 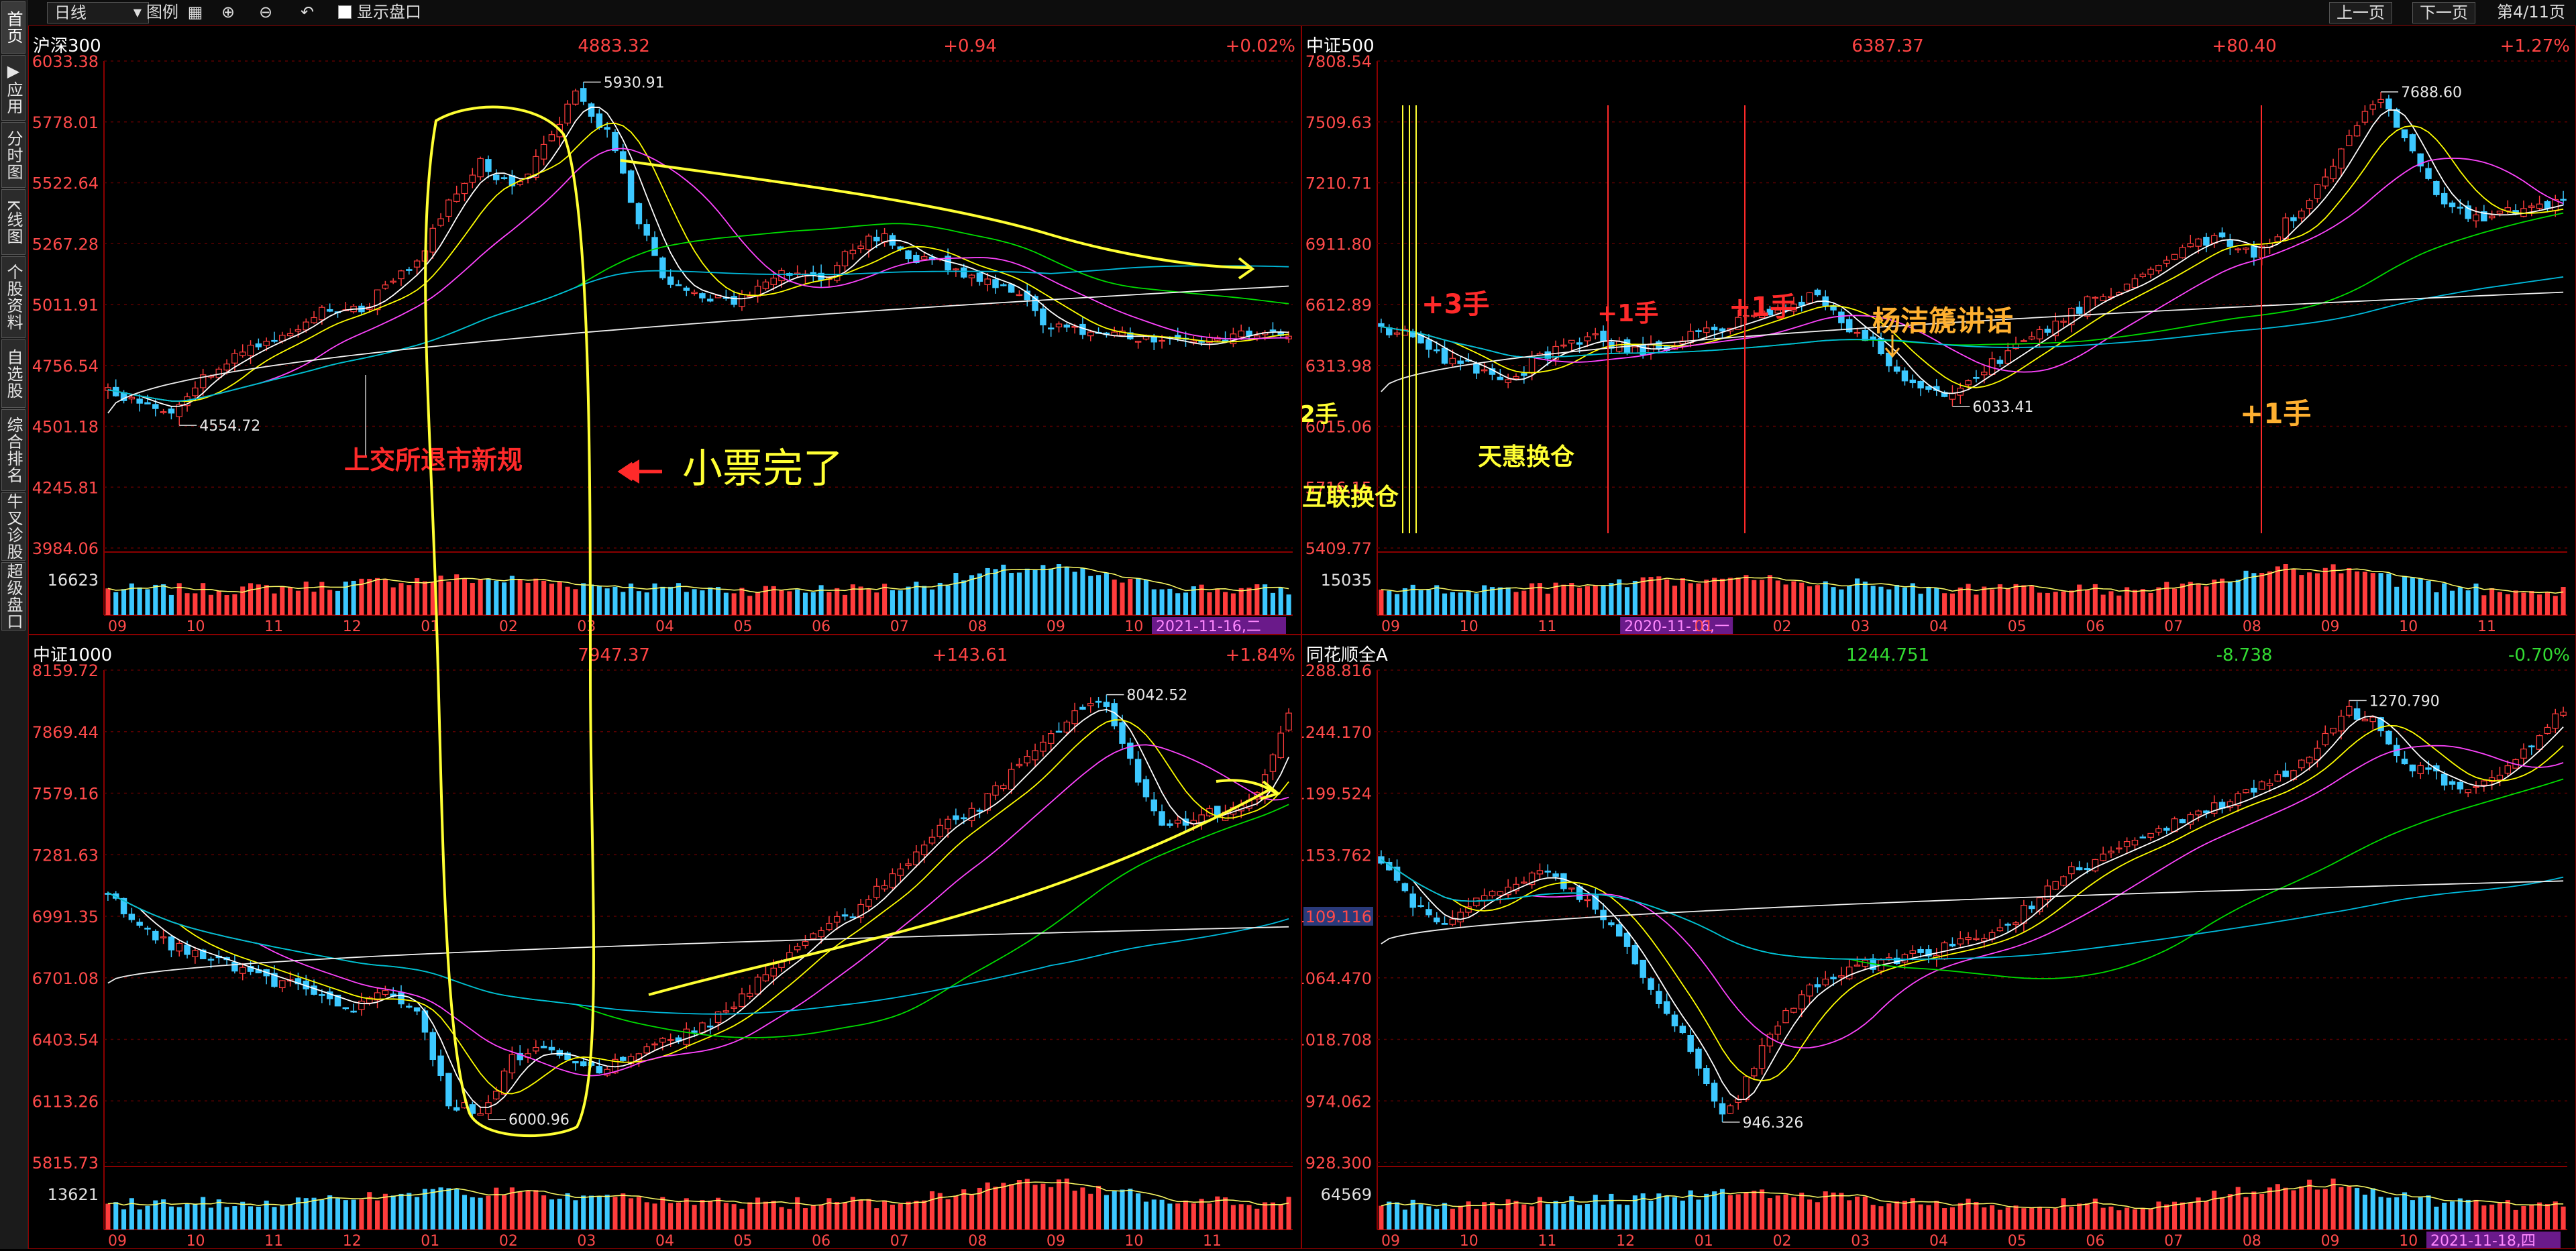 I want to click on zoom-out-icon: ⊖, so click(x=266, y=12).